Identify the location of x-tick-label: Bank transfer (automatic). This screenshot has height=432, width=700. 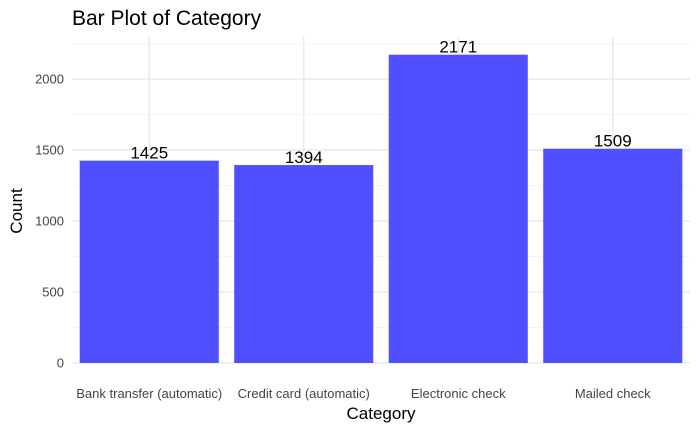
(149, 393).